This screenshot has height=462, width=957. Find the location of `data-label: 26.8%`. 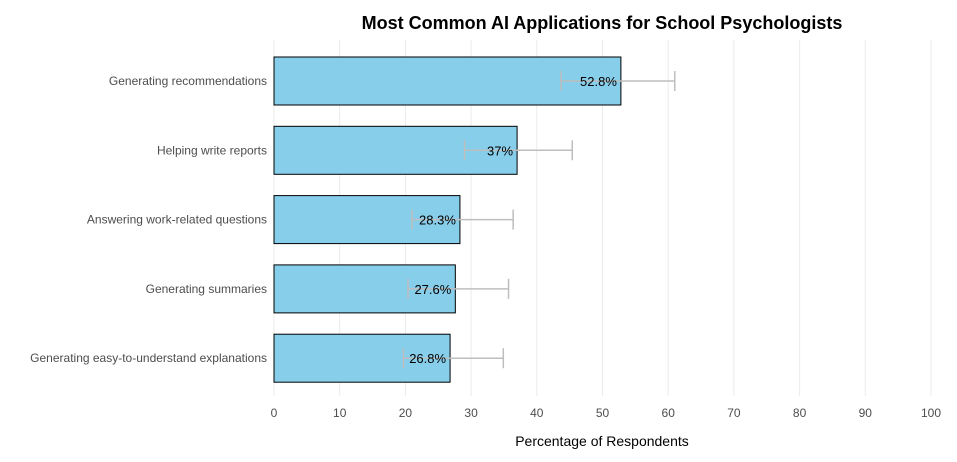

data-label: 26.8% is located at coordinates (427, 358).